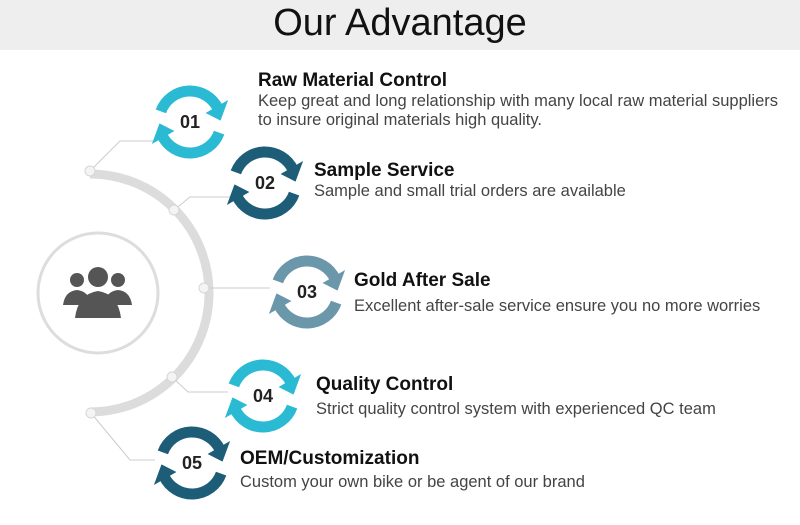 Image resolution: width=800 pixels, height=525 pixels. I want to click on connector-lines, so click(179, 300).